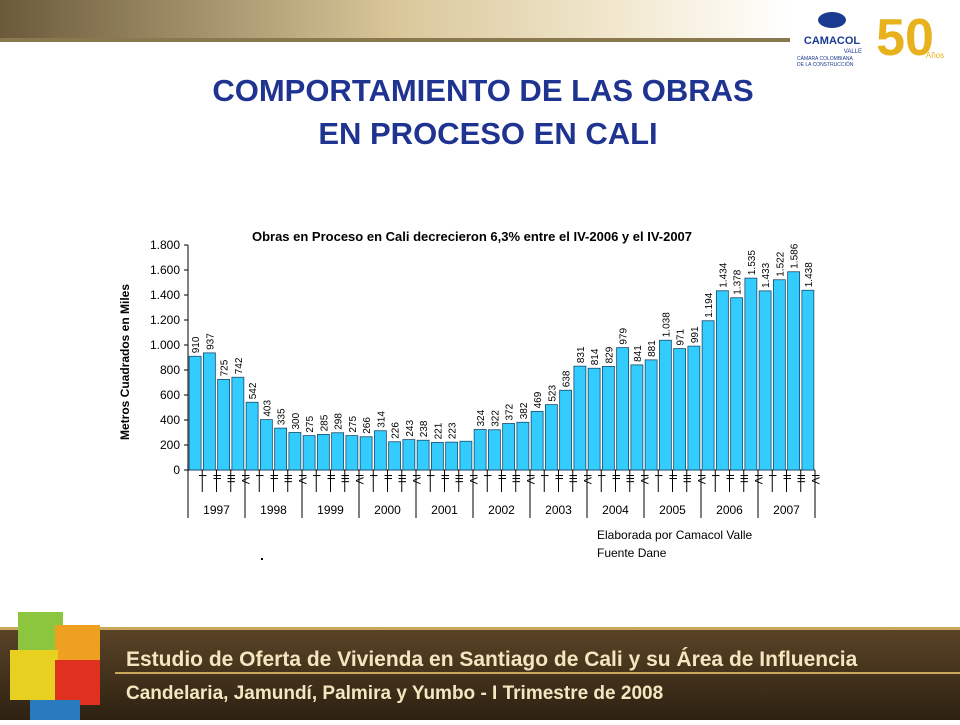 This screenshot has height=725, width=960. Describe the element at coordinates (165, 320) in the screenshot. I see `y-tick-label: 1.200` at that location.